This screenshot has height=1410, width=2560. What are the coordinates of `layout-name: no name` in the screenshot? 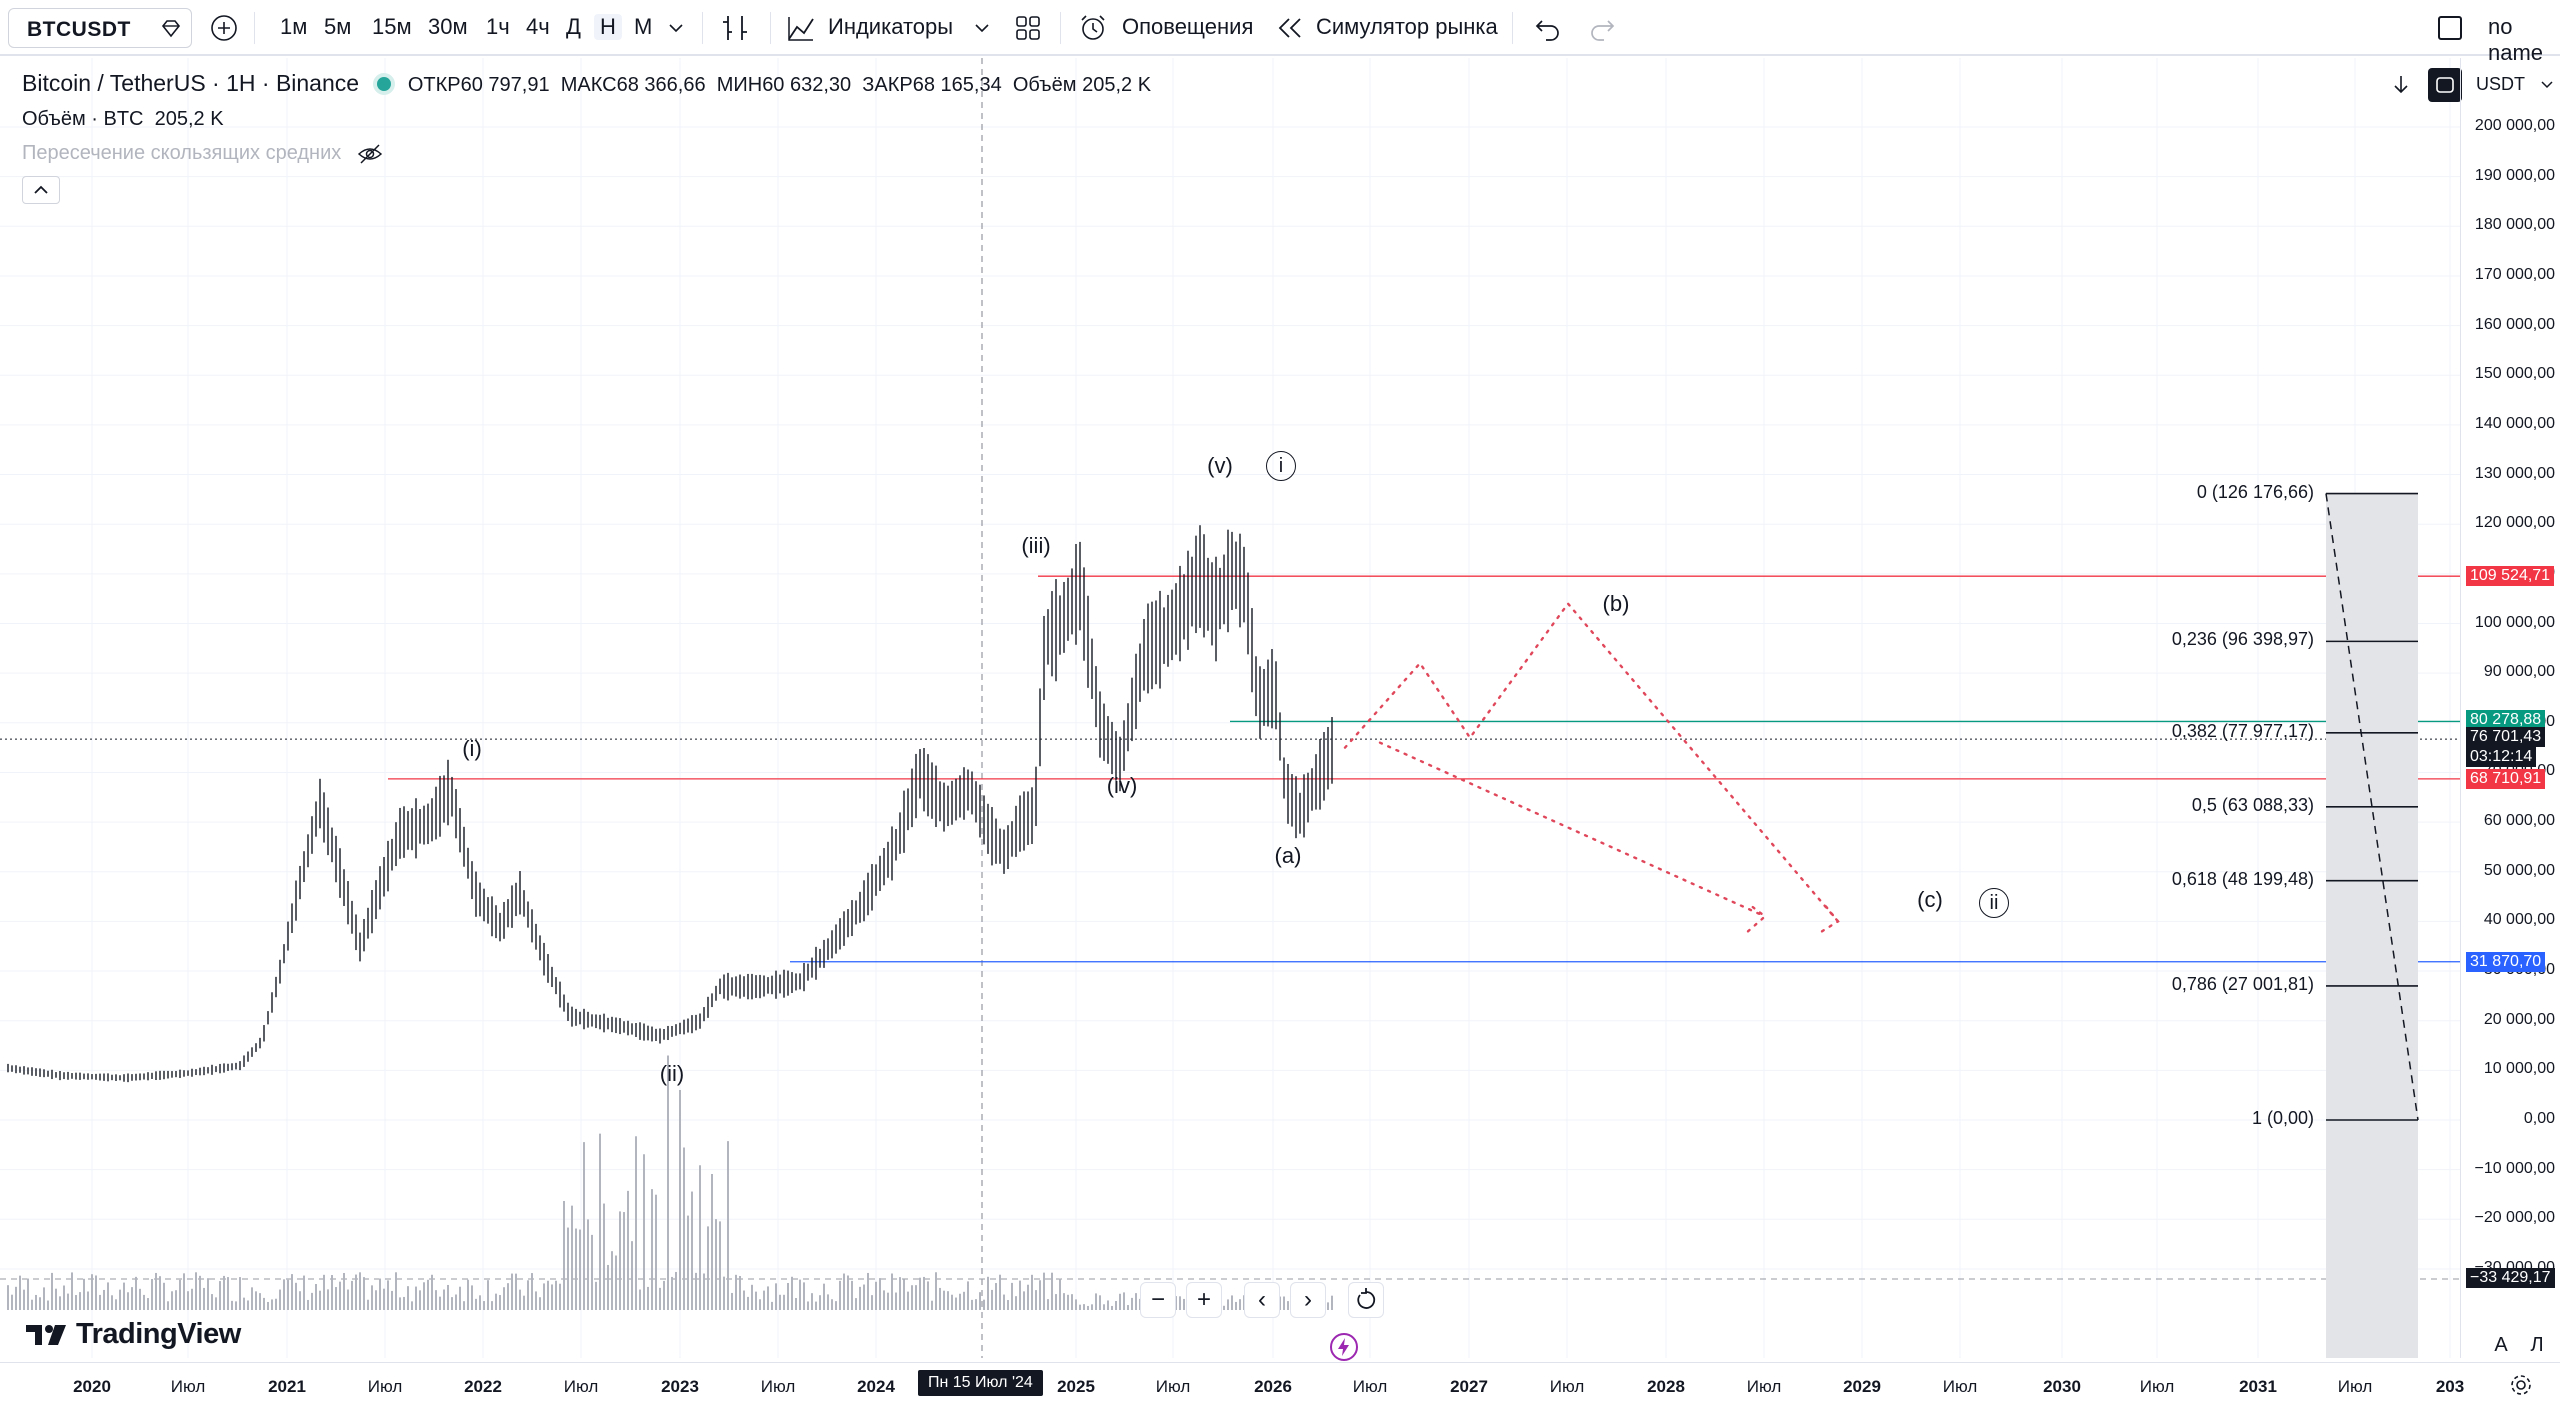 It's located at (2516, 39).